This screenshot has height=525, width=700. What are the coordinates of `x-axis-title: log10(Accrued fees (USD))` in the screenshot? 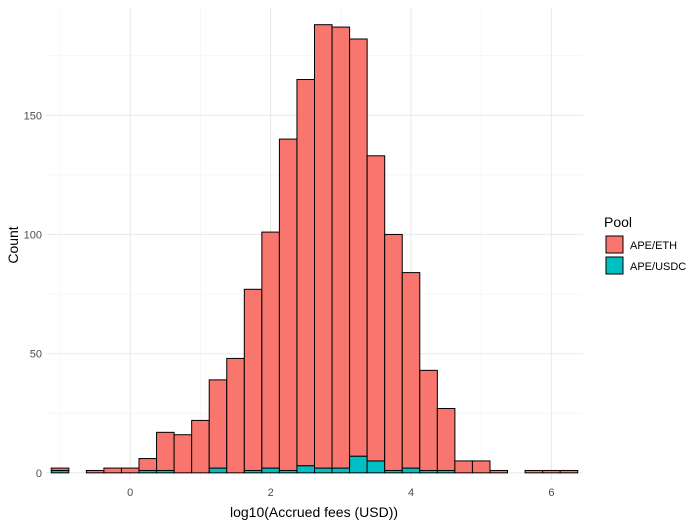 It's located at (314, 512).